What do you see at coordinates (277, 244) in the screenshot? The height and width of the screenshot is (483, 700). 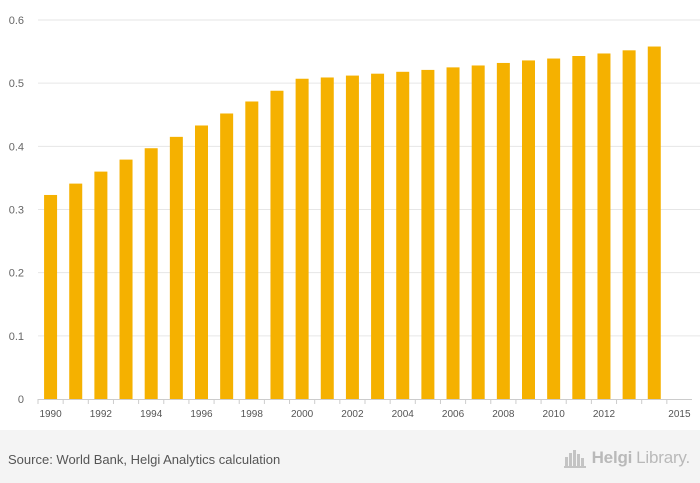 I see `bar-1999` at bounding box center [277, 244].